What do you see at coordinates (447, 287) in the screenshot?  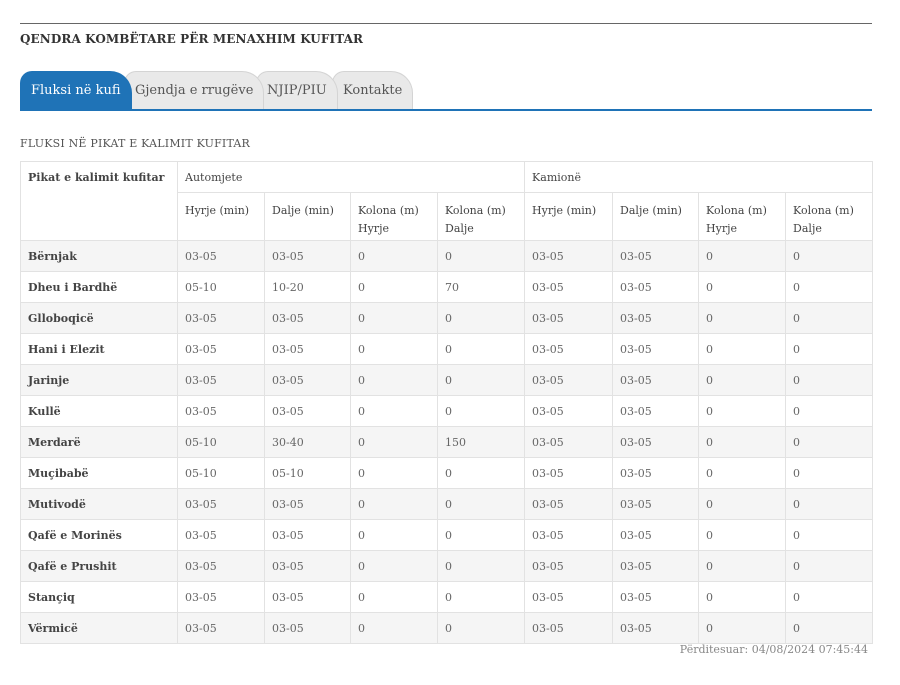 I see `table-row: Dheu i Bardhë 05-10 10-20 0 70 03-05 03-05 0 0` at bounding box center [447, 287].